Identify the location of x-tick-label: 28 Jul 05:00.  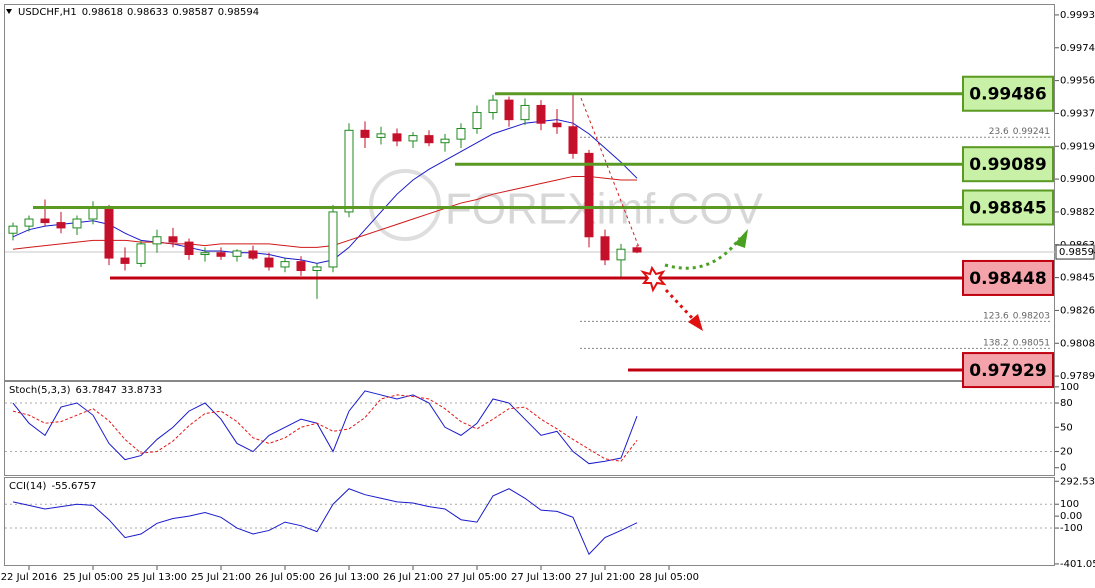
(669, 577).